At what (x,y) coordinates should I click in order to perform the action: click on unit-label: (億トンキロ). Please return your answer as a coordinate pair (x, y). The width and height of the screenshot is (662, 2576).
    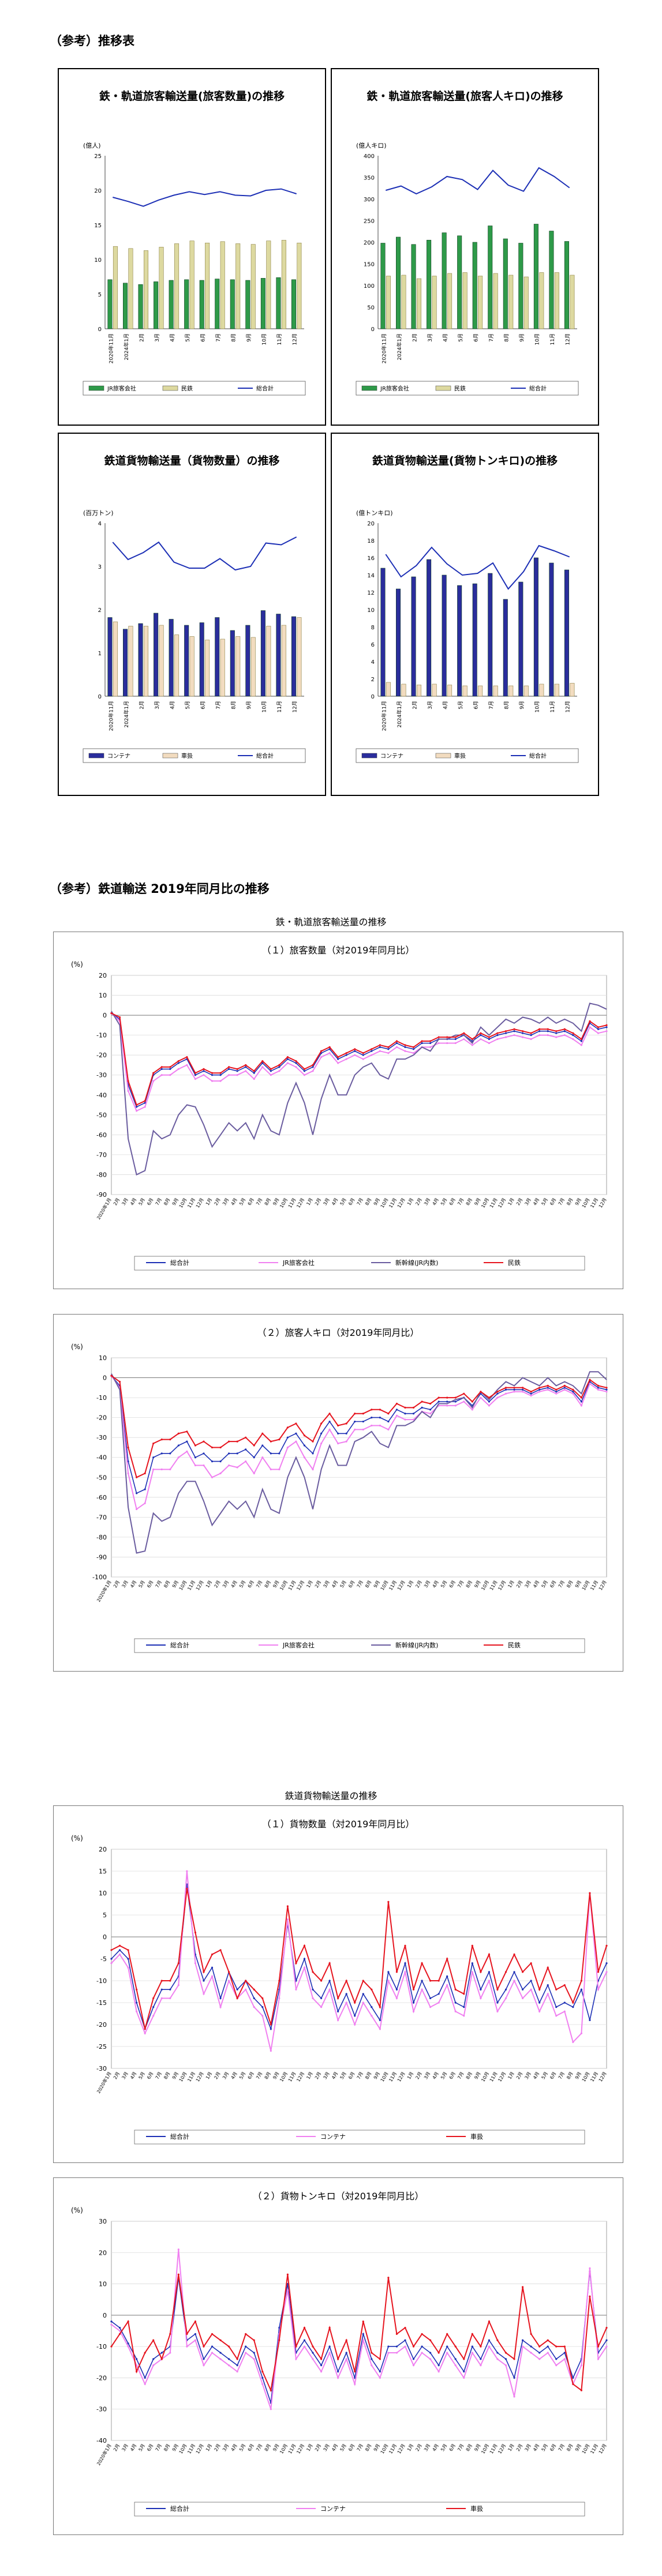
    Looking at the image, I should click on (374, 513).